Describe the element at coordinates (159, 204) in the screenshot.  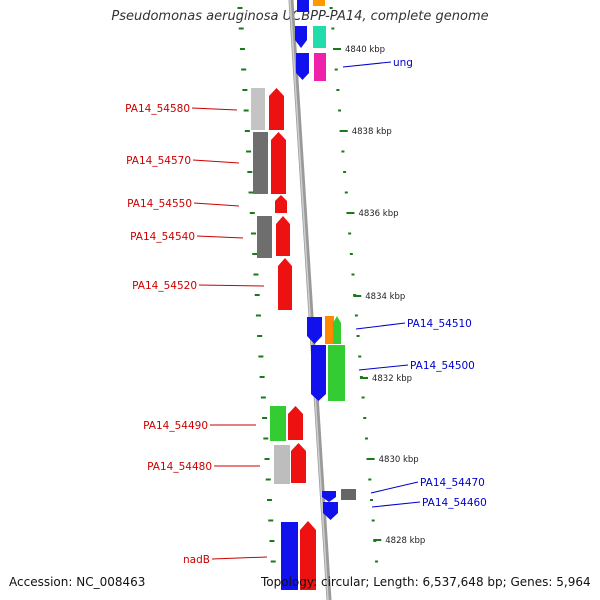
I see `gene-label: PA14_54550` at that location.